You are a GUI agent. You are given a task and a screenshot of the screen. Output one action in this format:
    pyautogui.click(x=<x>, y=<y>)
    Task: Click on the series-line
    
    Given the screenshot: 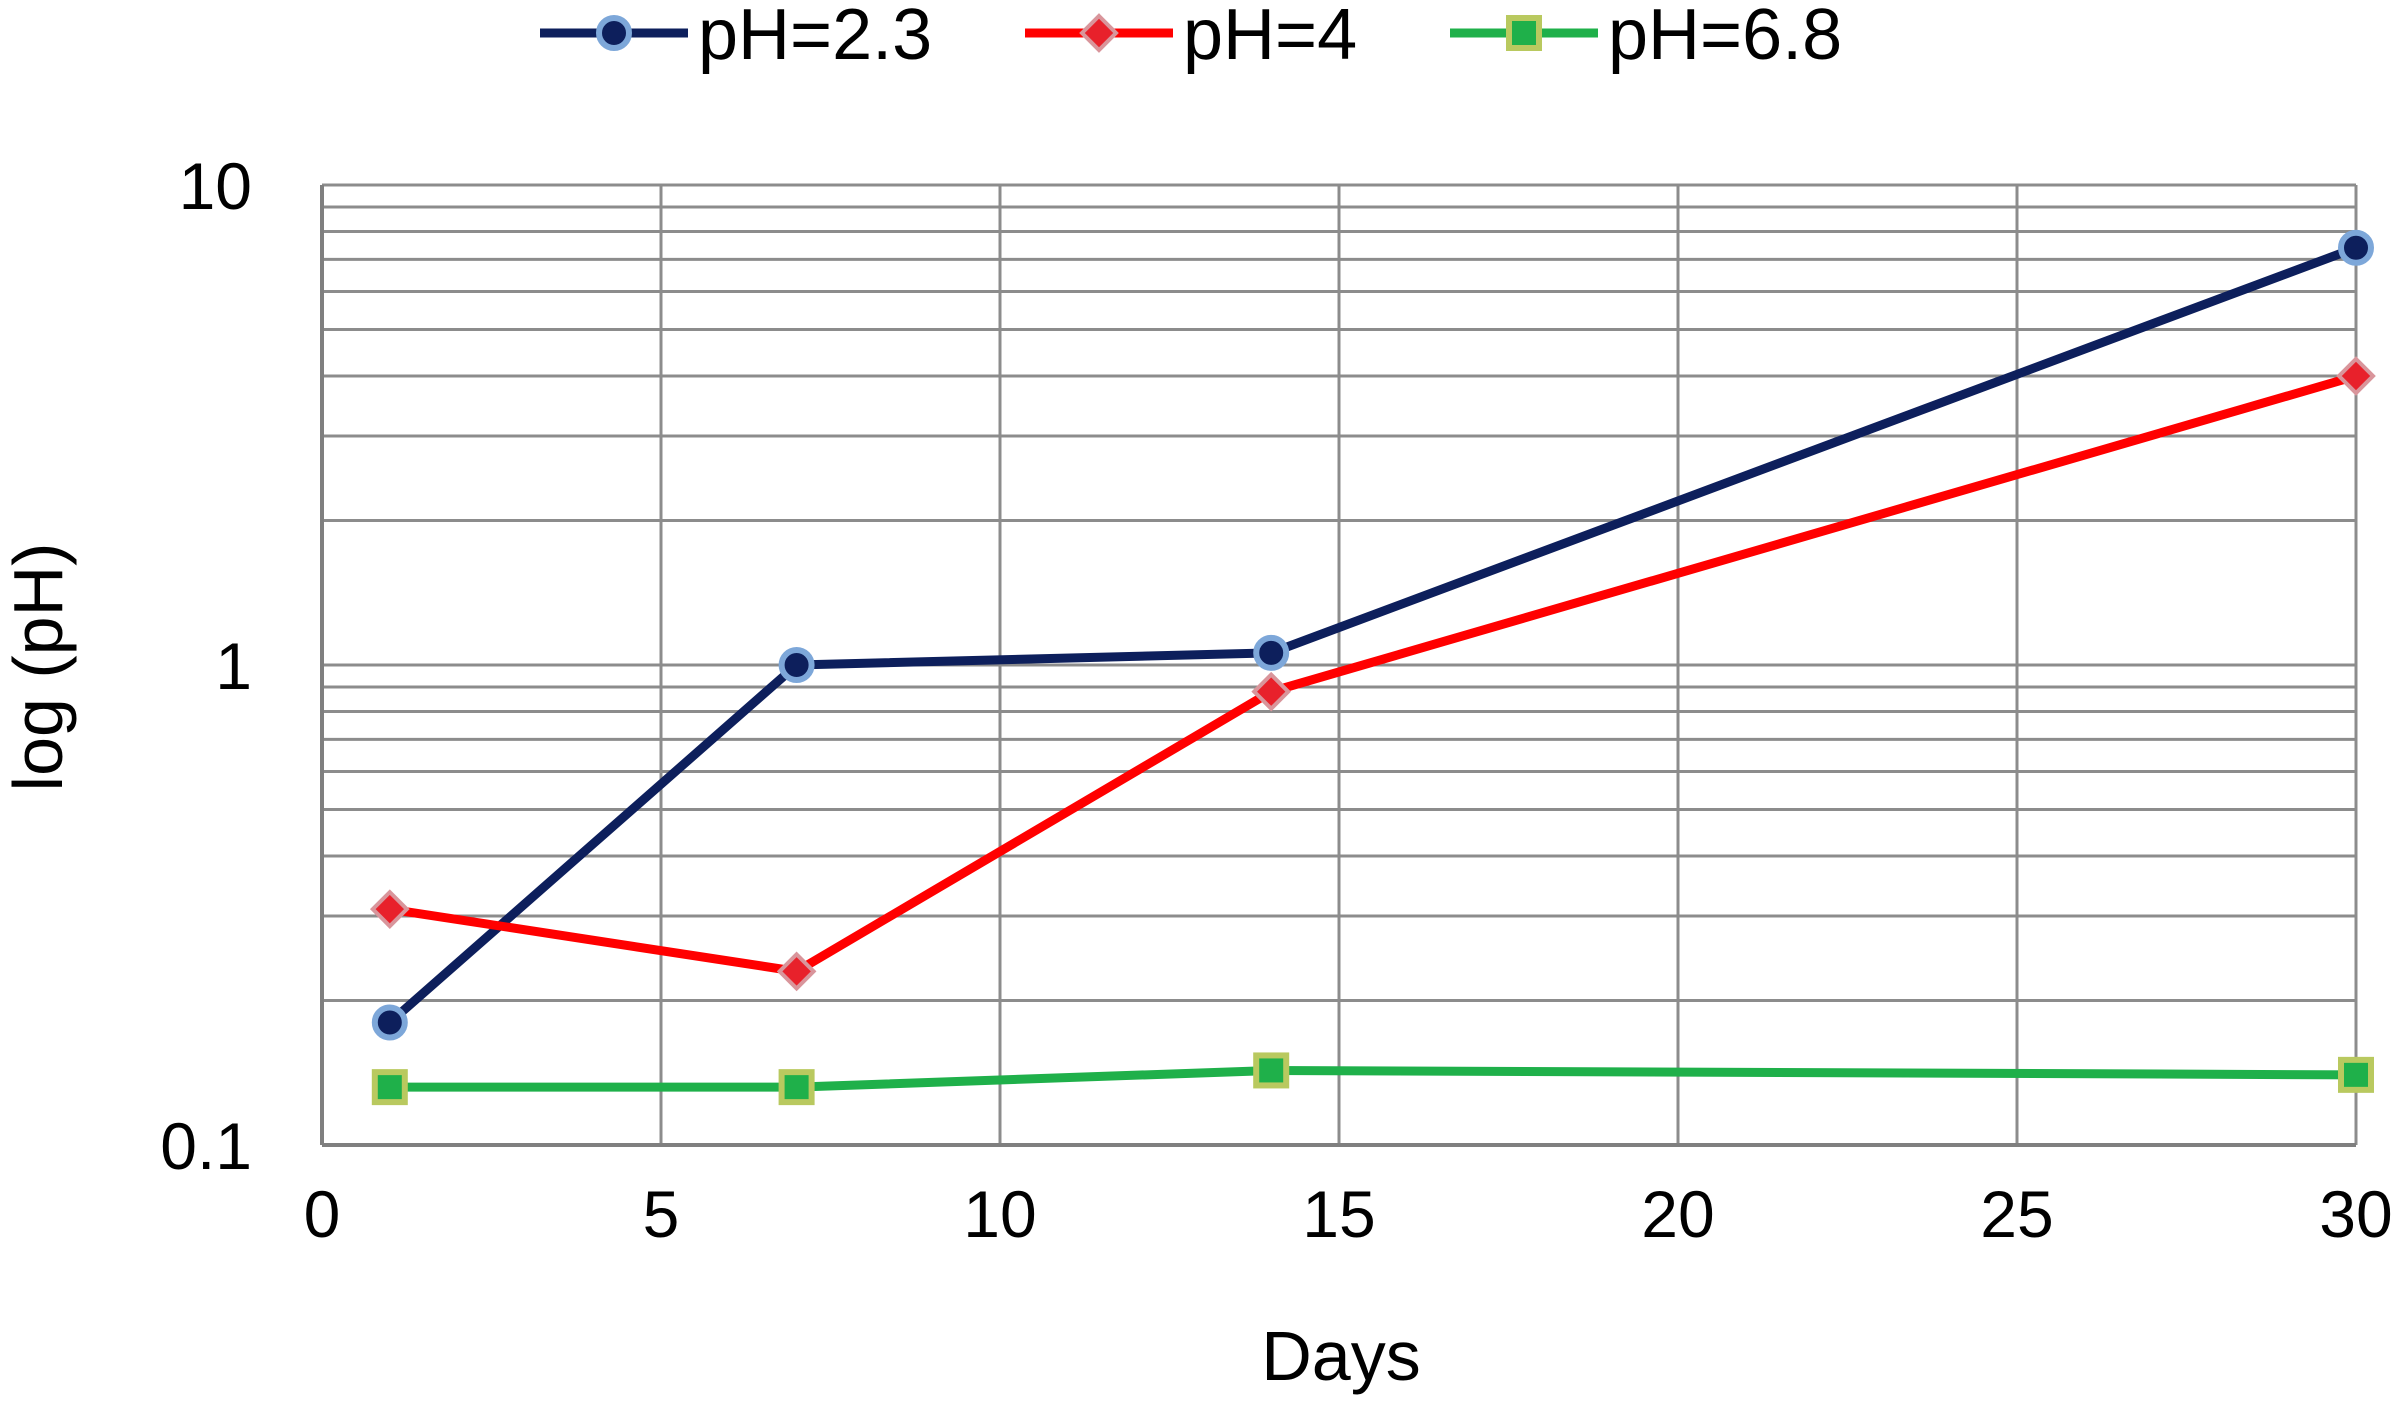 What is the action you would take?
    pyautogui.click(x=1373, y=1078)
    